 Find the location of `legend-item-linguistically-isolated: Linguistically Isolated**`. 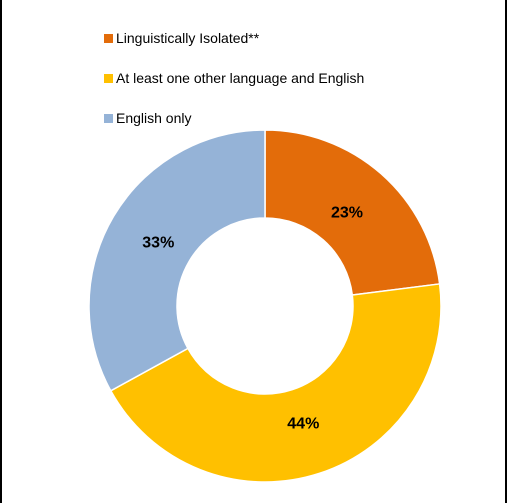

legend-item-linguistically-isolated: Linguistically Isolated** is located at coordinates (234, 38).